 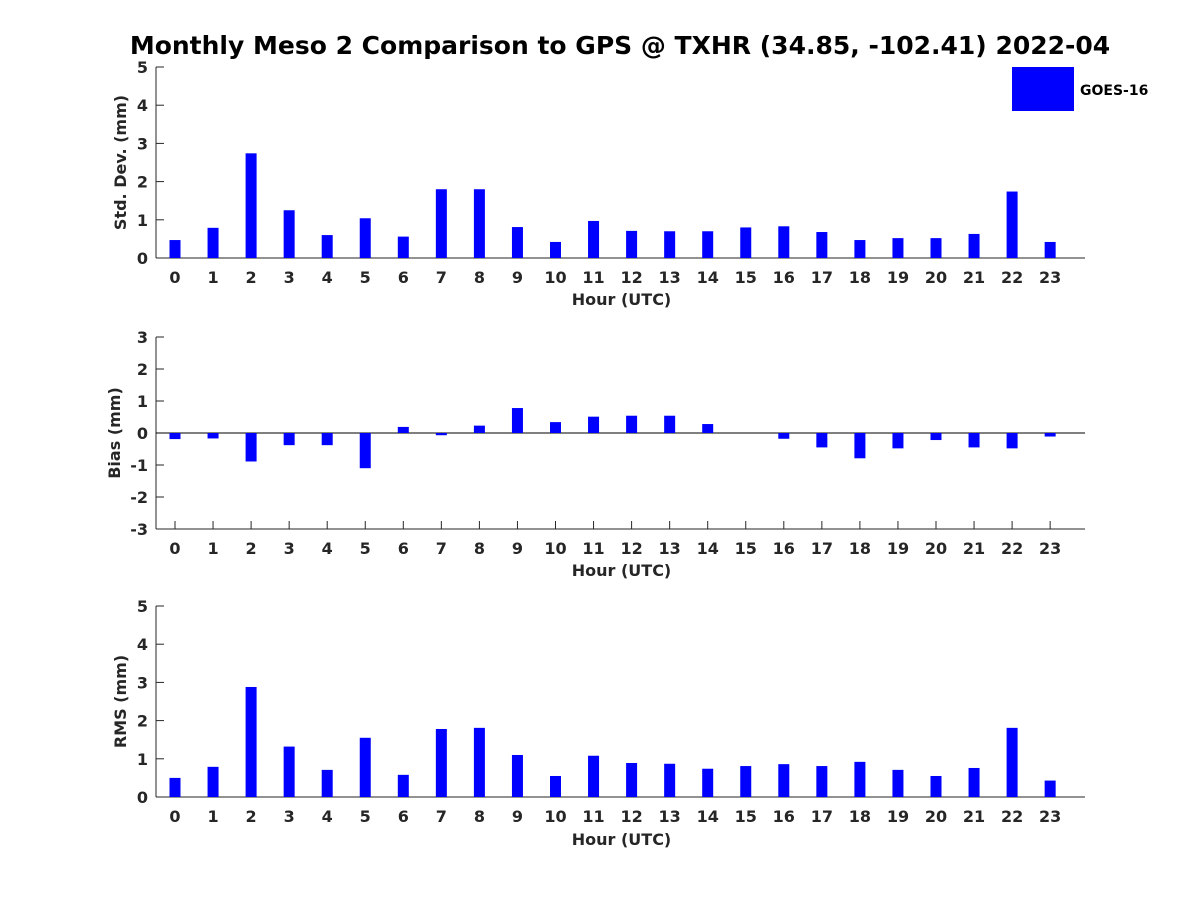 I want to click on y-tick-label: -3, so click(x=139, y=529).